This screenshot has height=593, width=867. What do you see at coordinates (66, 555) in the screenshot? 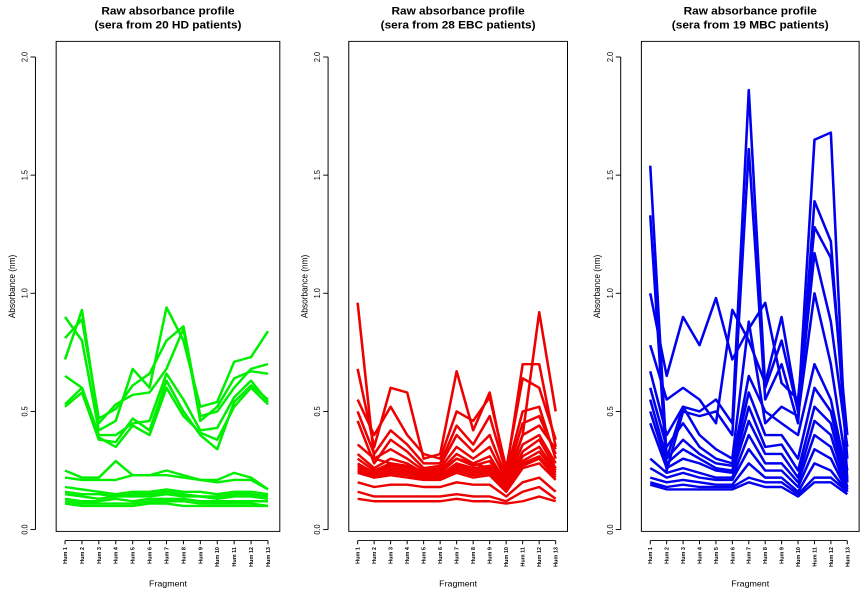
I see `x-tick-label: Hum 1` at bounding box center [66, 555].